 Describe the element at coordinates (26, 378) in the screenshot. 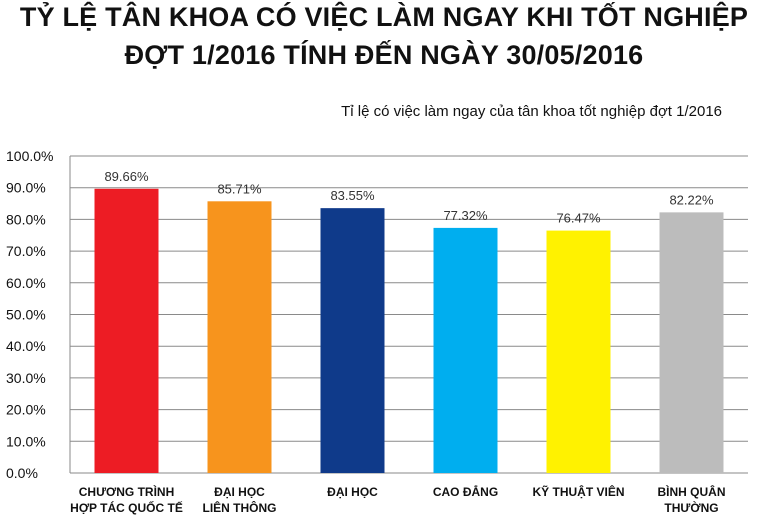

I see `y-tick-label: 30.0%` at that location.